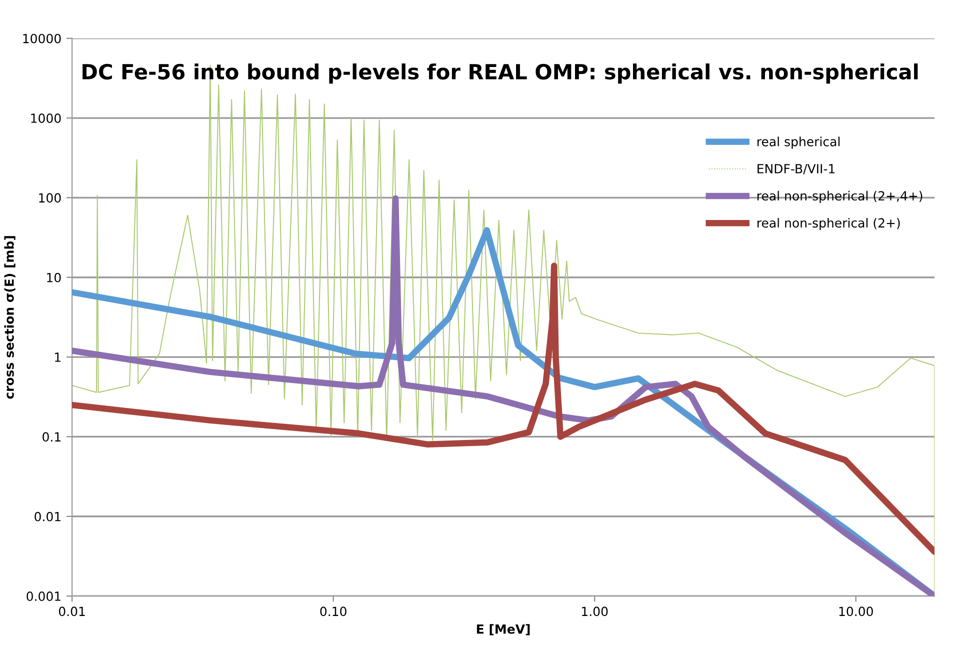  What do you see at coordinates (71, 611) in the screenshot?
I see `x-tick-label: 0.01` at bounding box center [71, 611].